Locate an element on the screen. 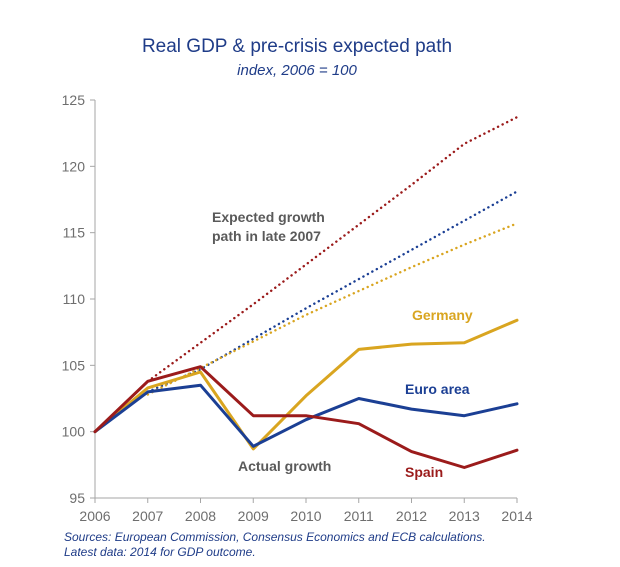  annotation-actual-growth: Actual growth is located at coordinates (284, 466).